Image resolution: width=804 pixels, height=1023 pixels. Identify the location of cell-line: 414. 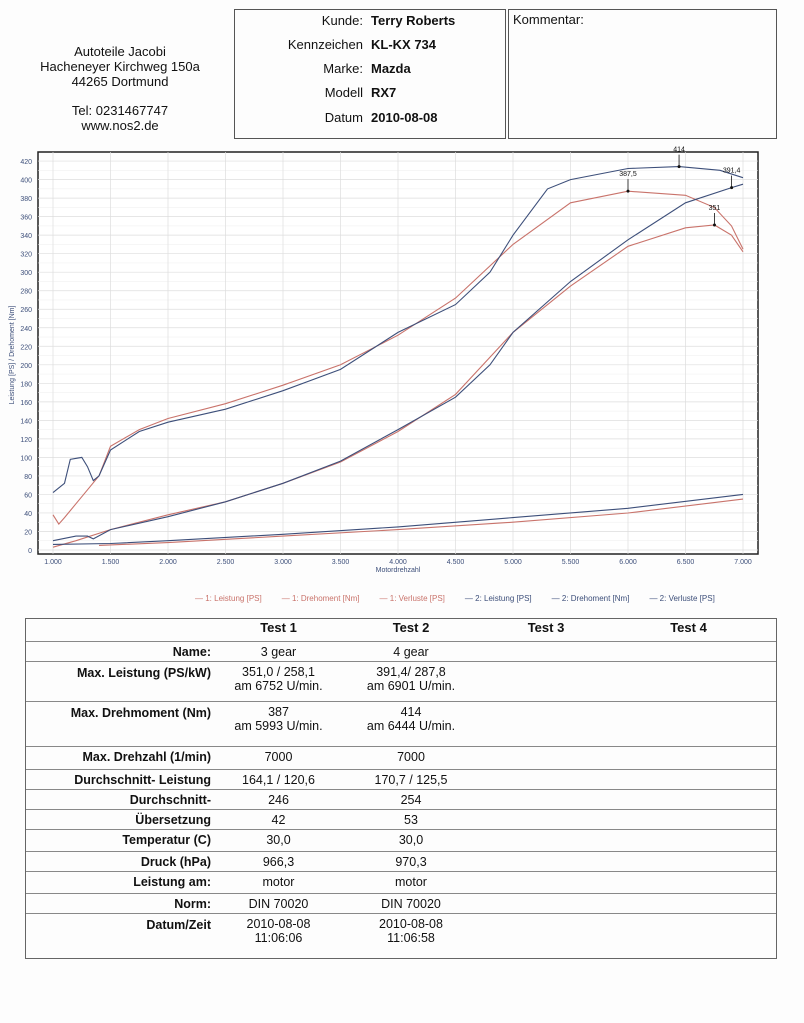
(411, 712).